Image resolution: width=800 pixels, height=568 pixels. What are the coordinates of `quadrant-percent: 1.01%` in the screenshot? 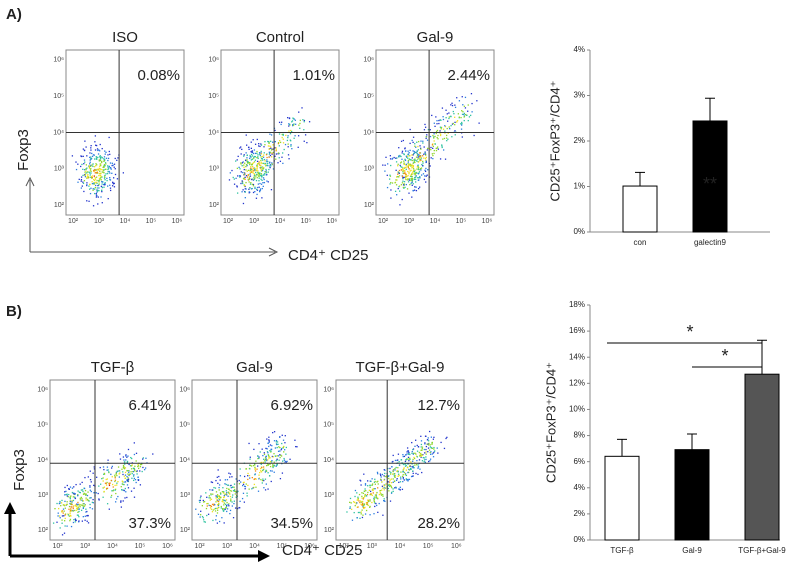 It's located at (313, 75).